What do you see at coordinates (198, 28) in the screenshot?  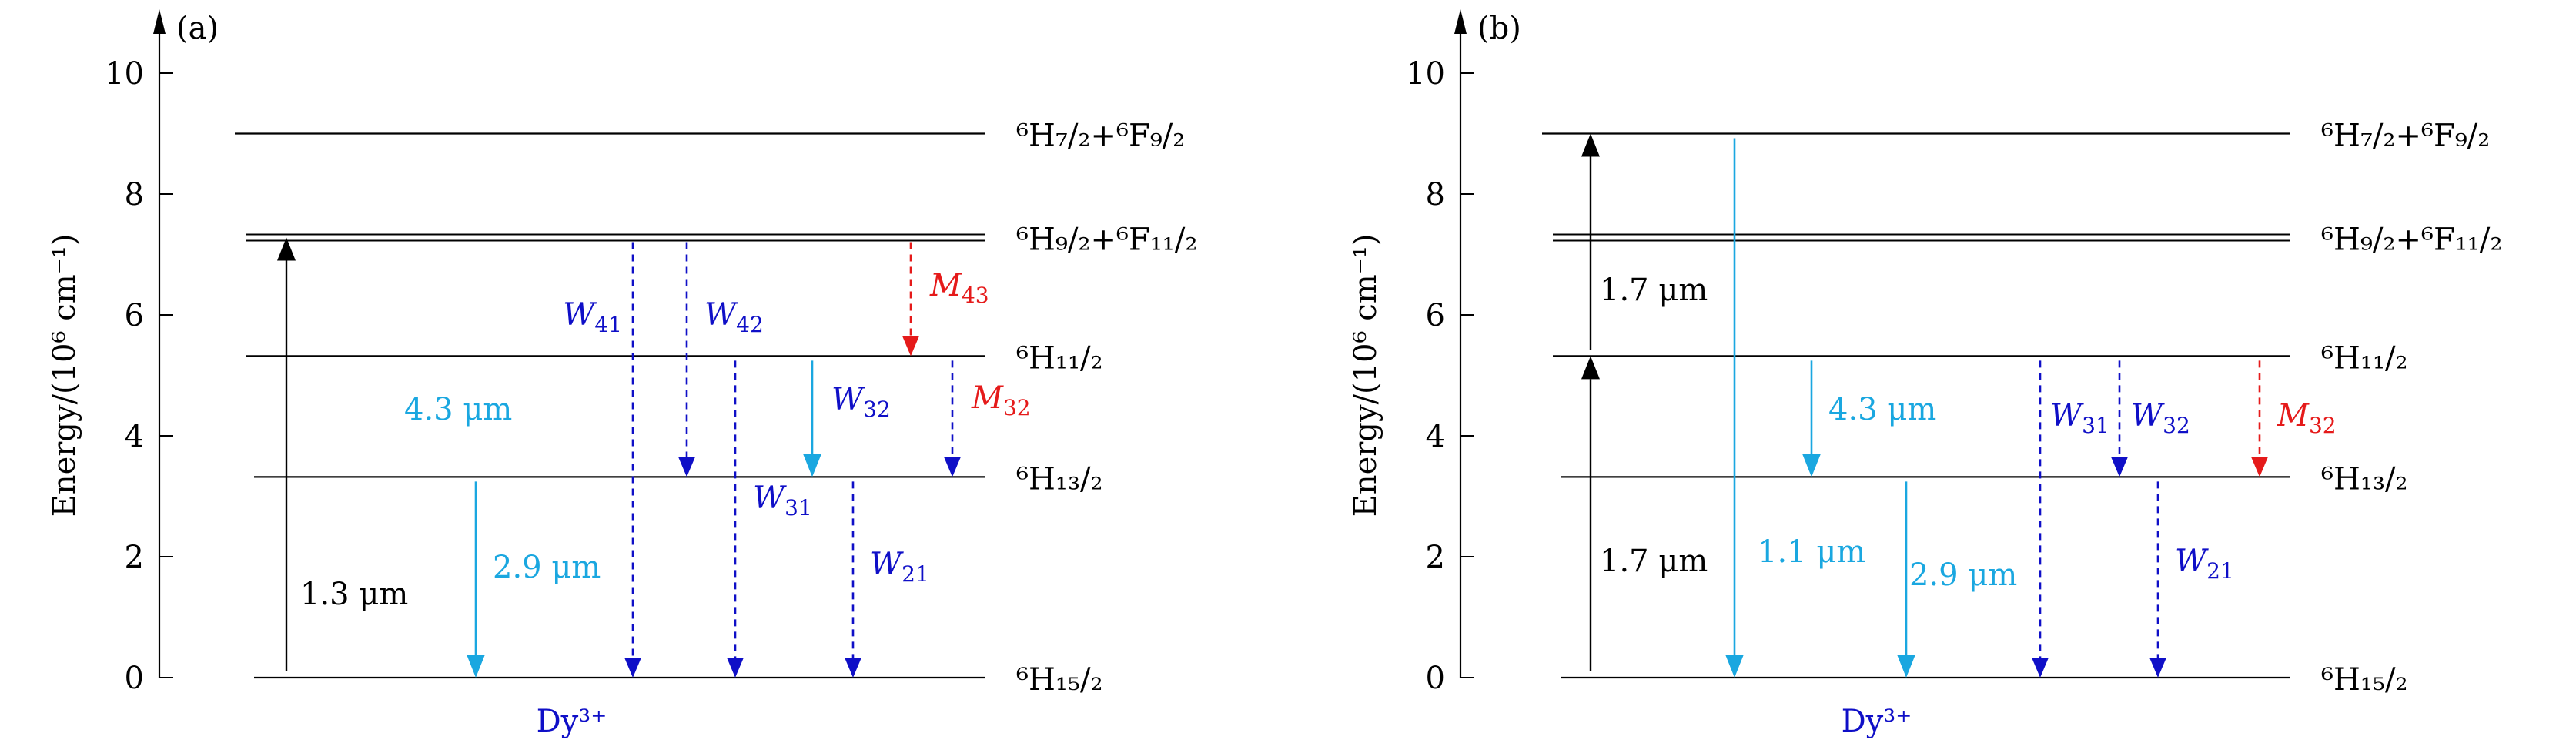 I see `panel-label: (a)` at bounding box center [198, 28].